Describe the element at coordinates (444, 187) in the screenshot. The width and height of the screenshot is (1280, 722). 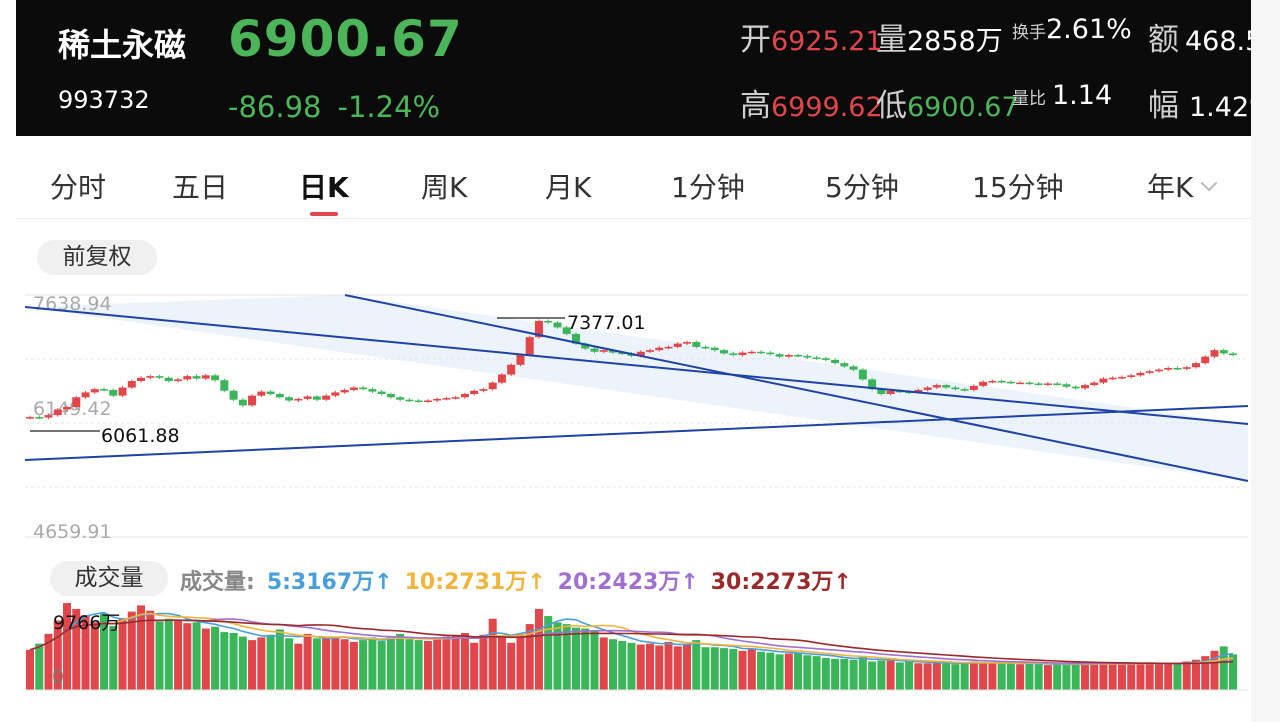
I see `tab-weekly-k: 周K` at that location.